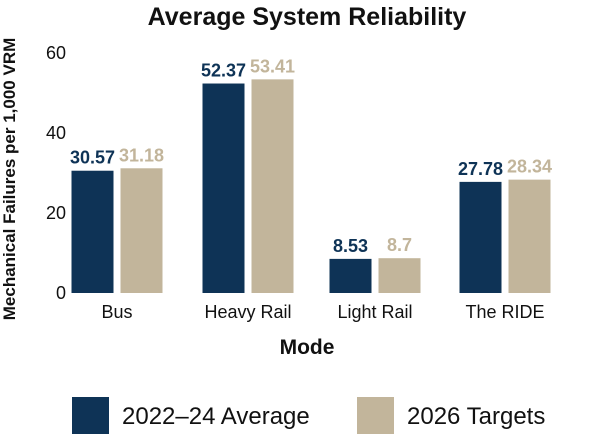 The width and height of the screenshot is (600, 436). I want to click on category-label: Light Rail, so click(374, 312).